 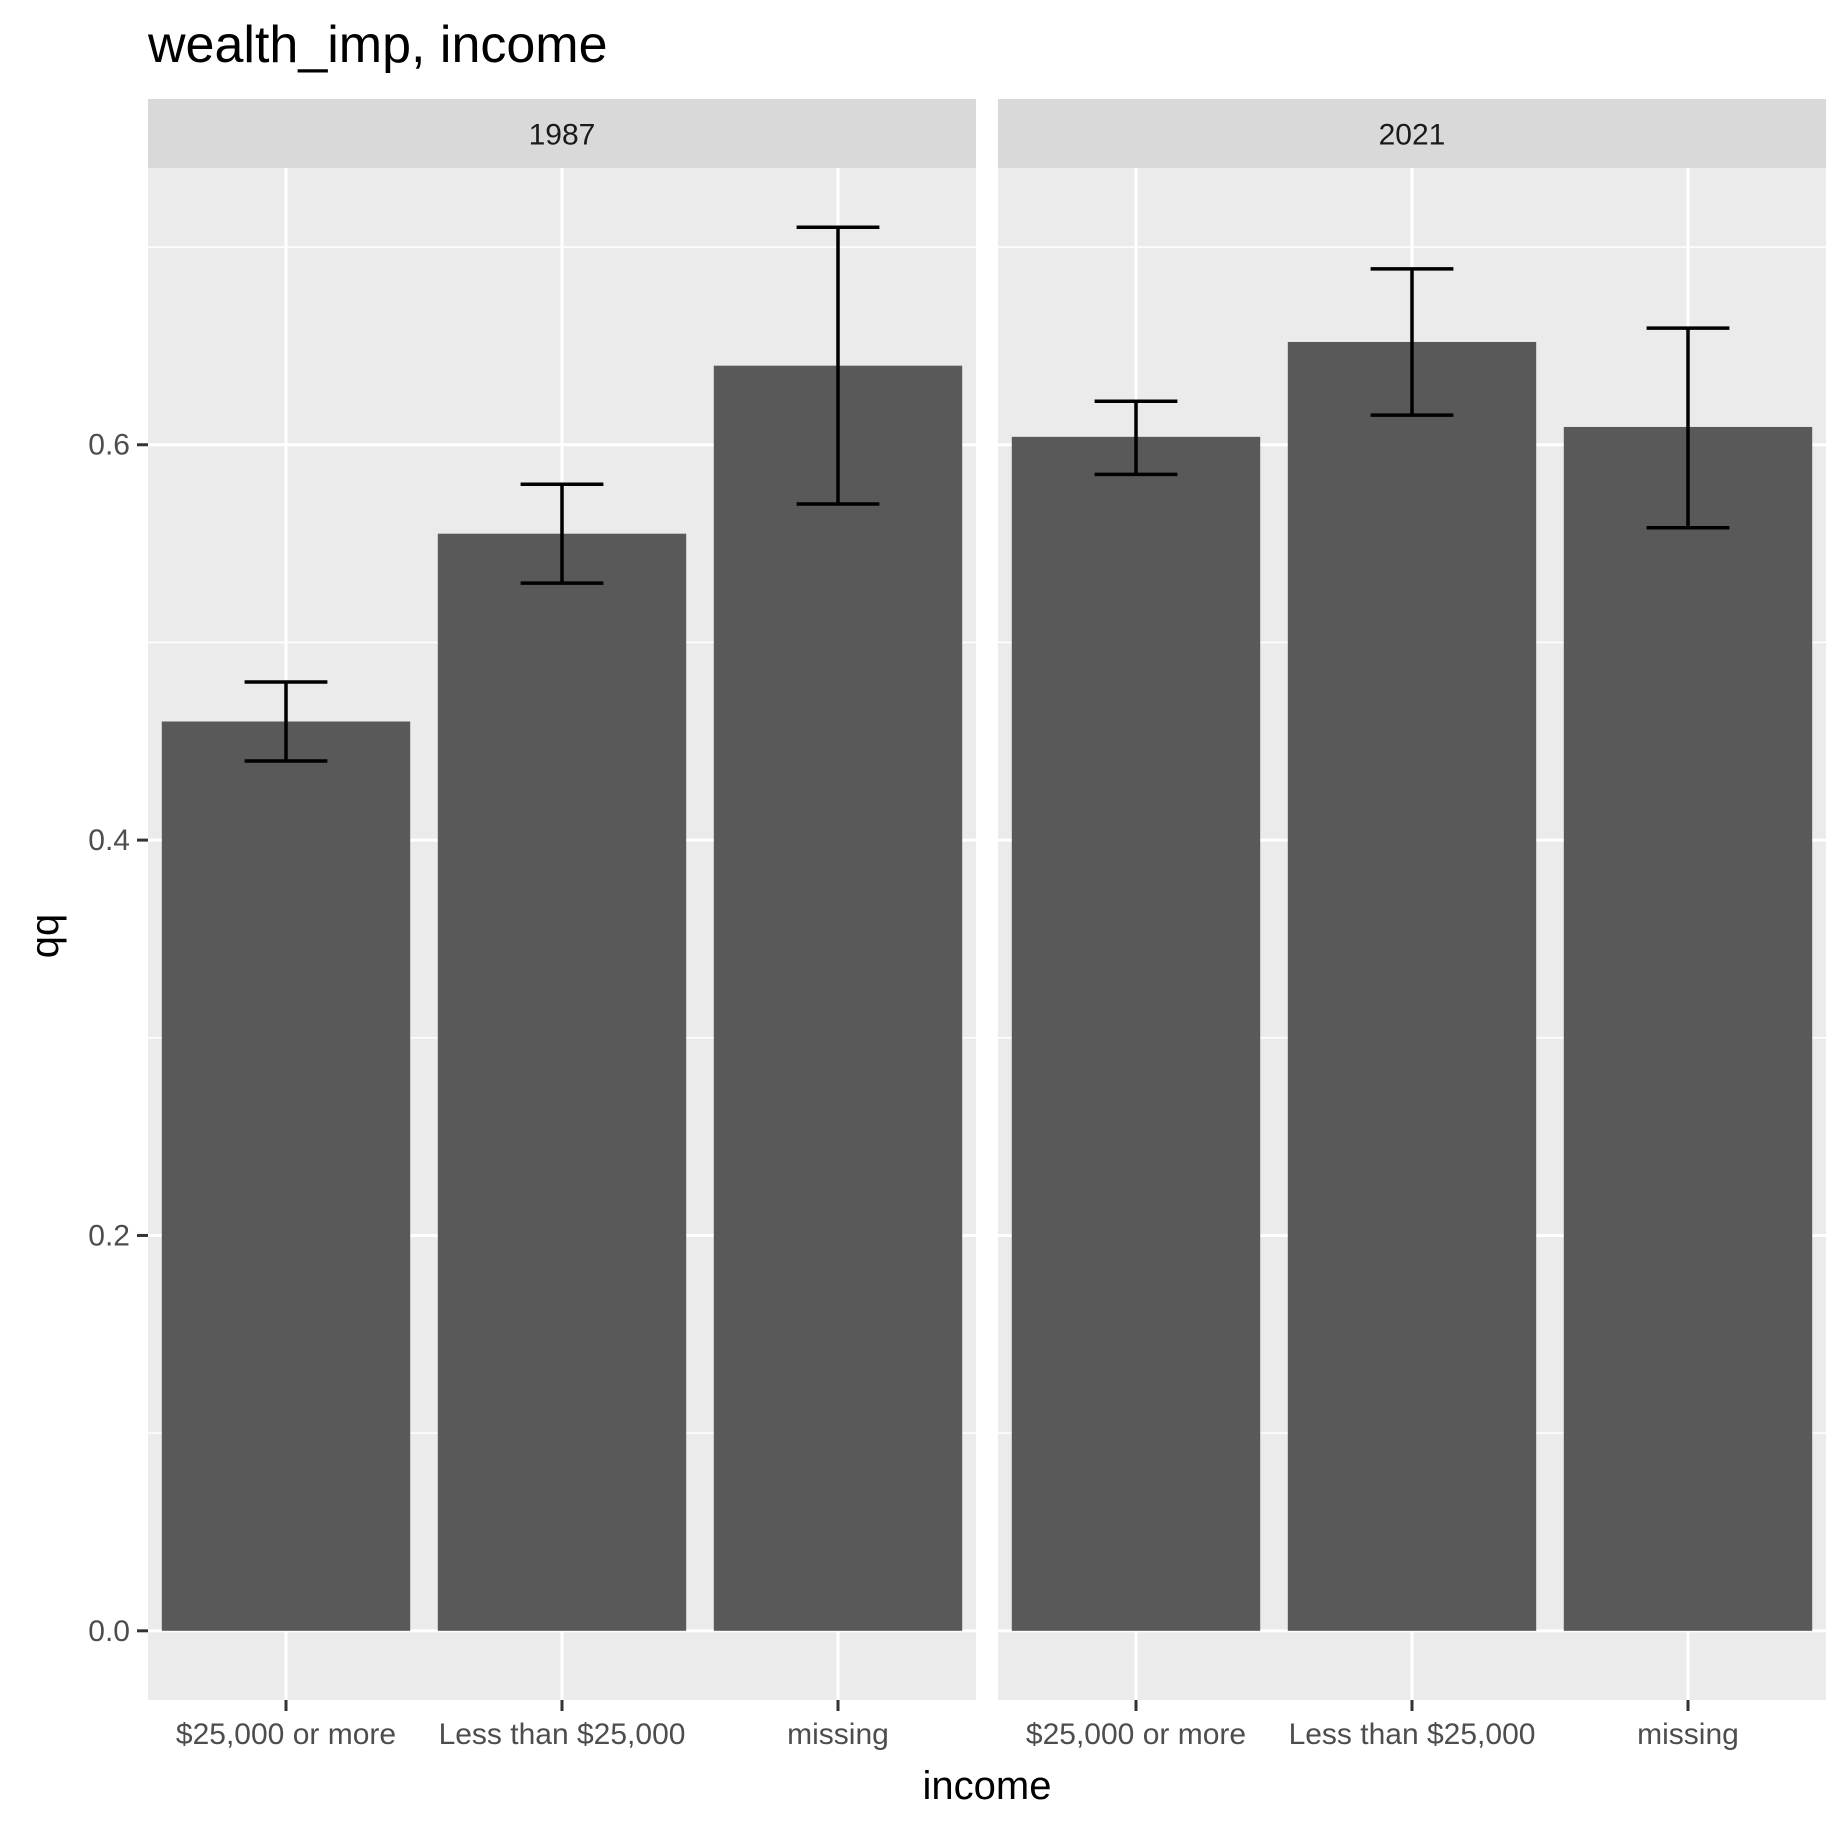 What do you see at coordinates (109, 1235) in the screenshot?
I see `y-tick-label: 0.2` at bounding box center [109, 1235].